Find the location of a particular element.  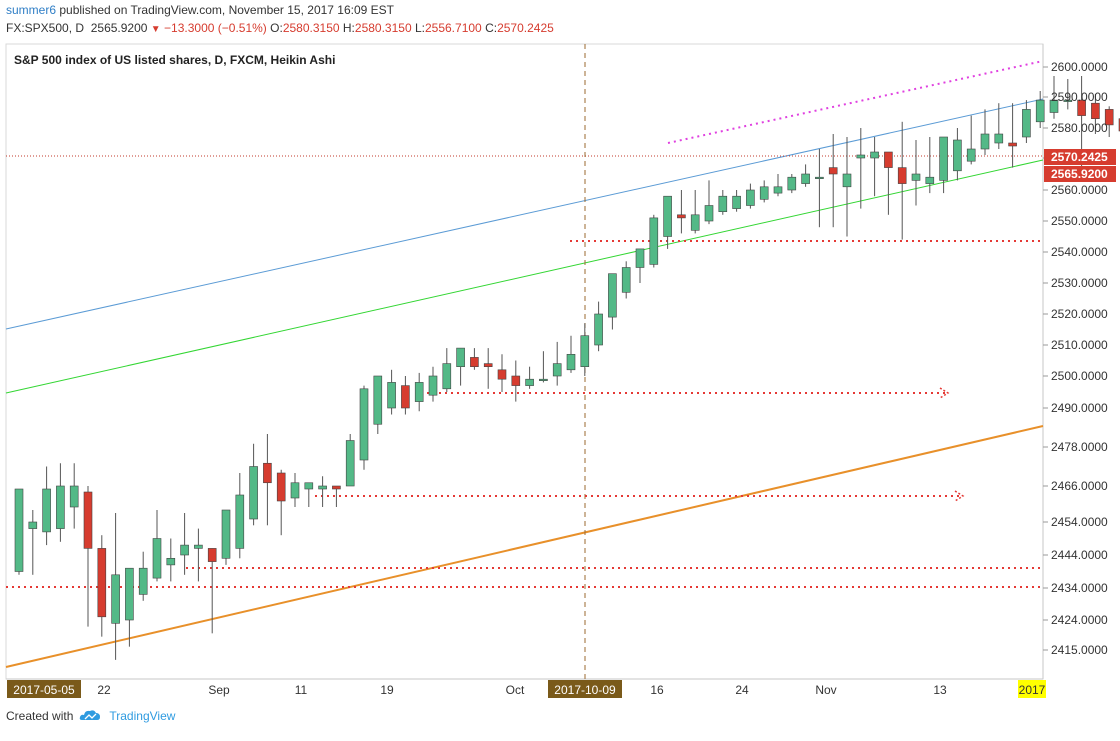

channel-top-line is located at coordinates (855, 102).